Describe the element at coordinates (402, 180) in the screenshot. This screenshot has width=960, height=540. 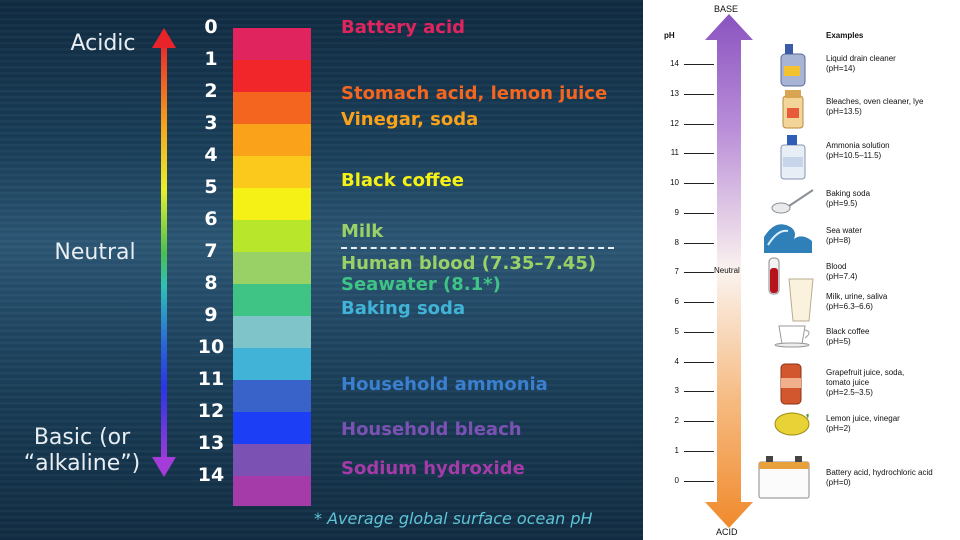
I see `ph-example-label: Black coffee` at that location.